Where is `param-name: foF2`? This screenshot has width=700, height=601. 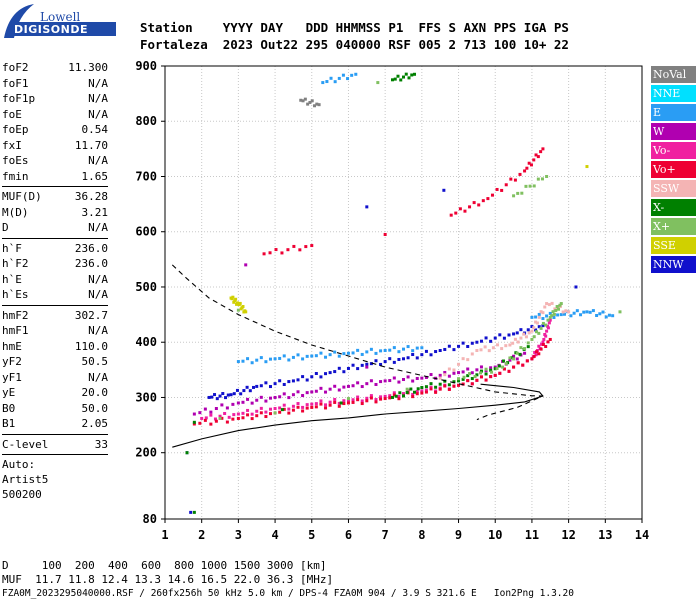
param-name: foF2 is located at coordinates (15, 67).